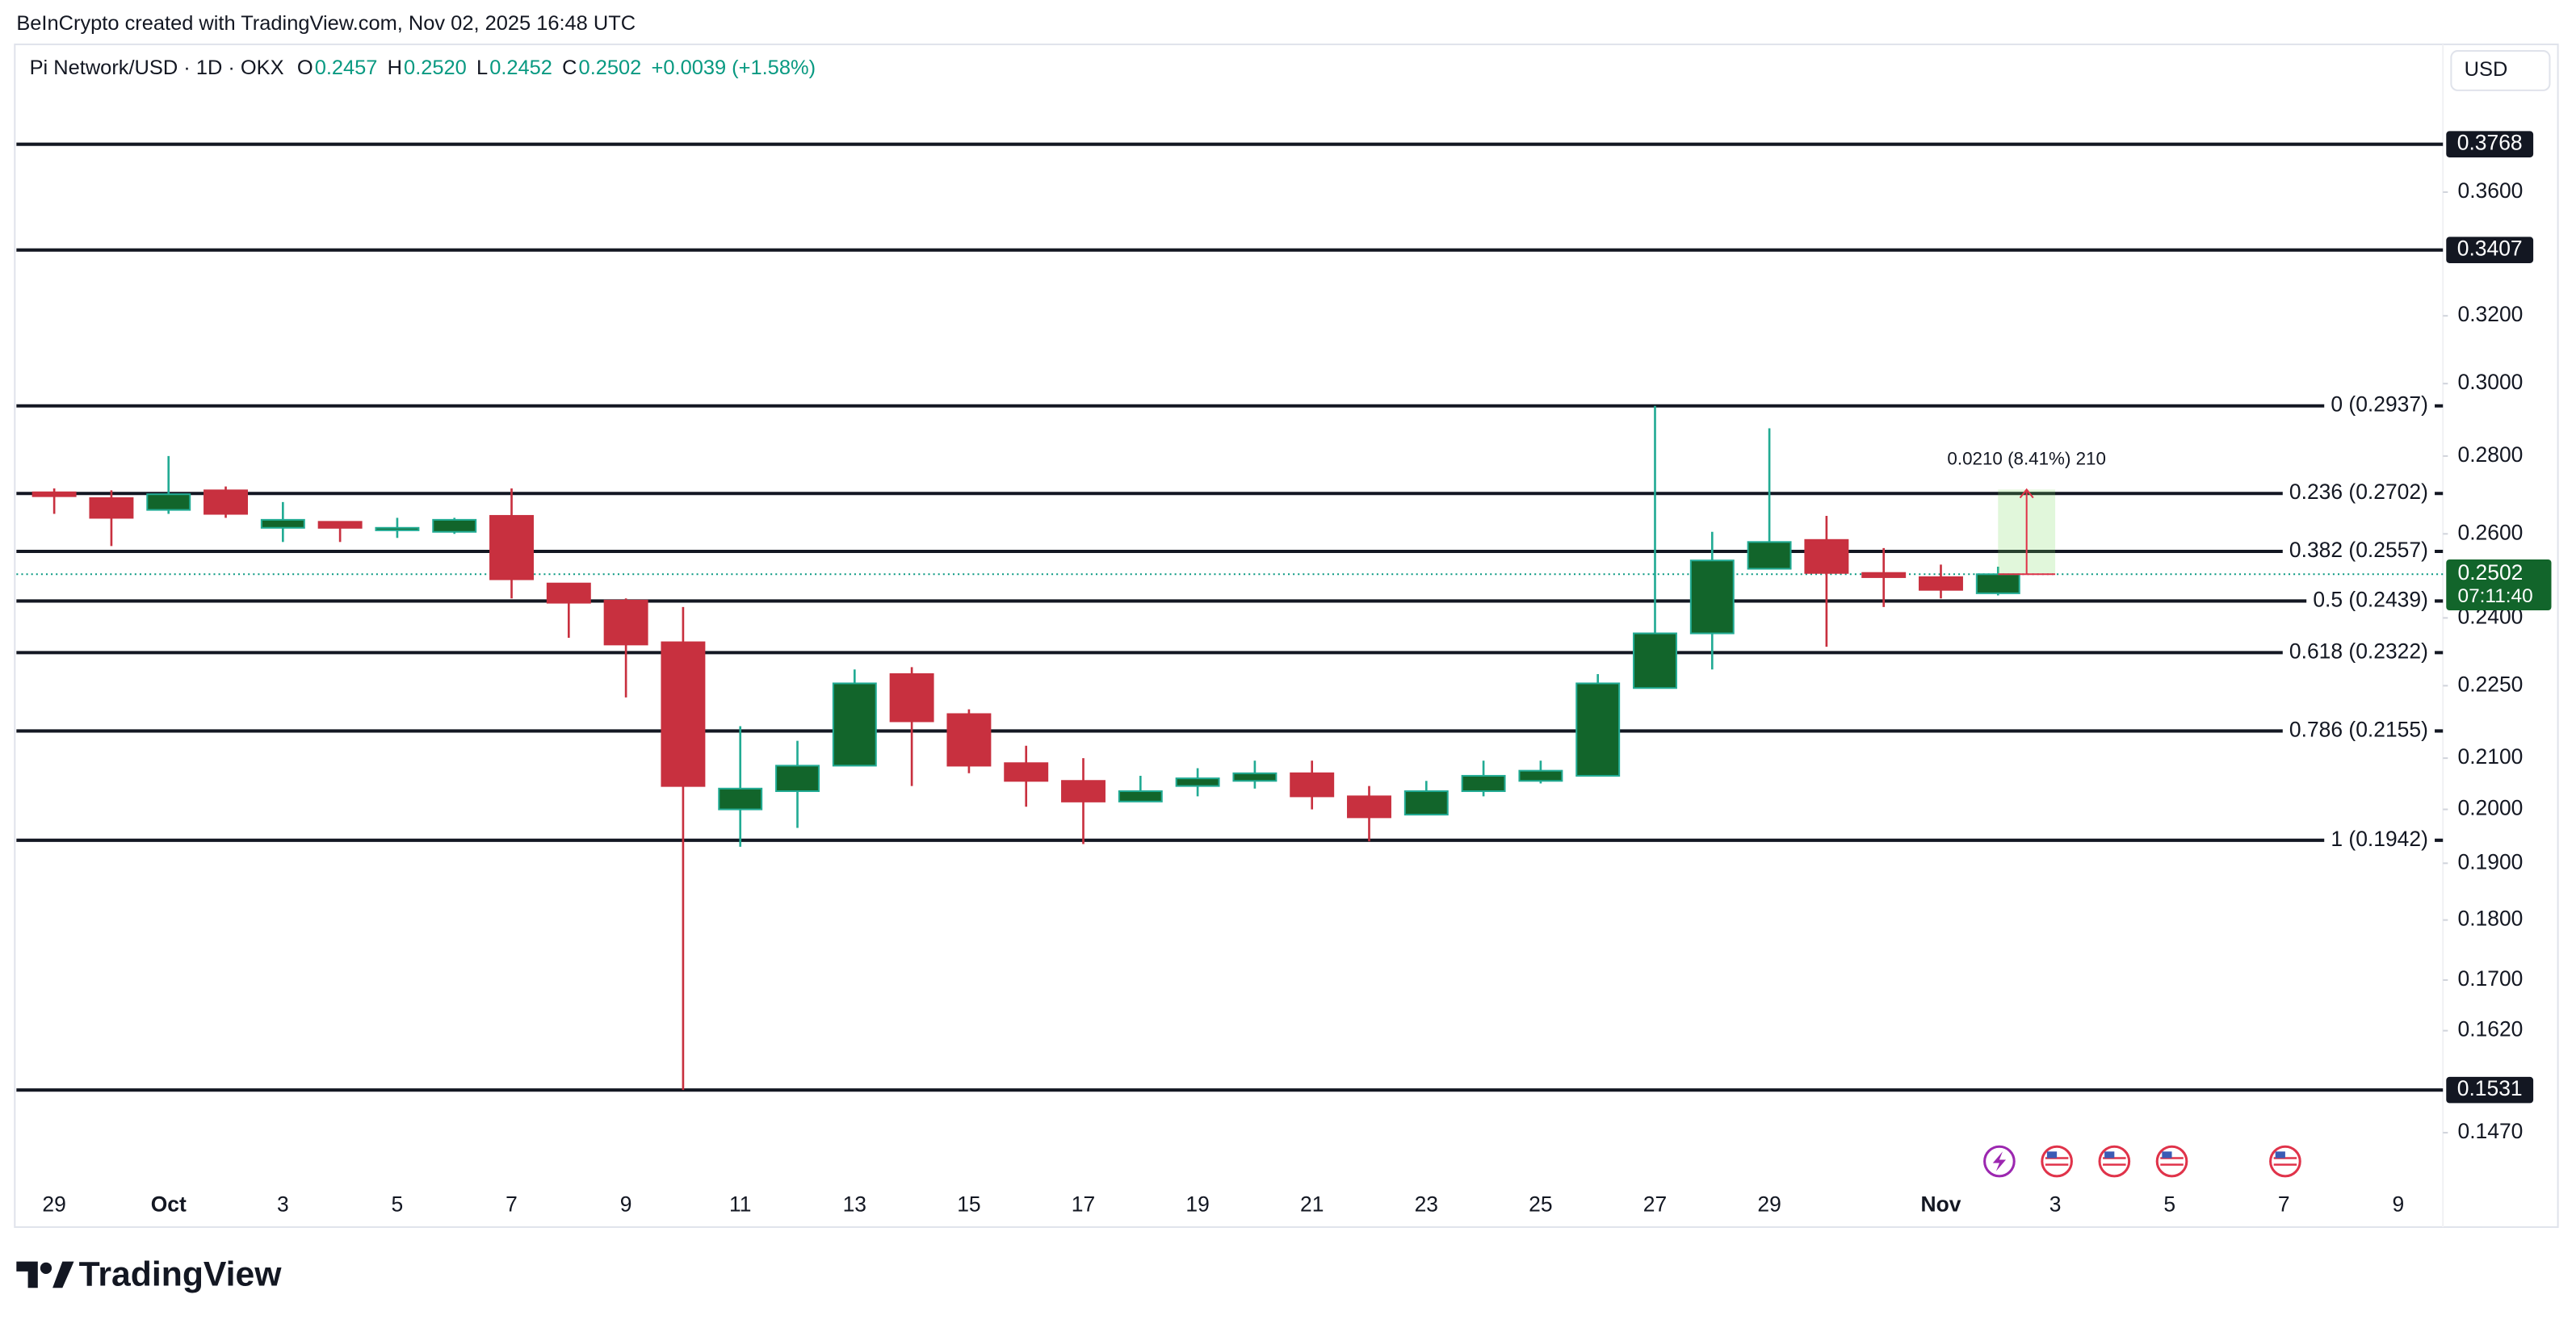 The image size is (2576, 1324). What do you see at coordinates (2491, 1131) in the screenshot?
I see `y-tick-label: 0.1470` at bounding box center [2491, 1131].